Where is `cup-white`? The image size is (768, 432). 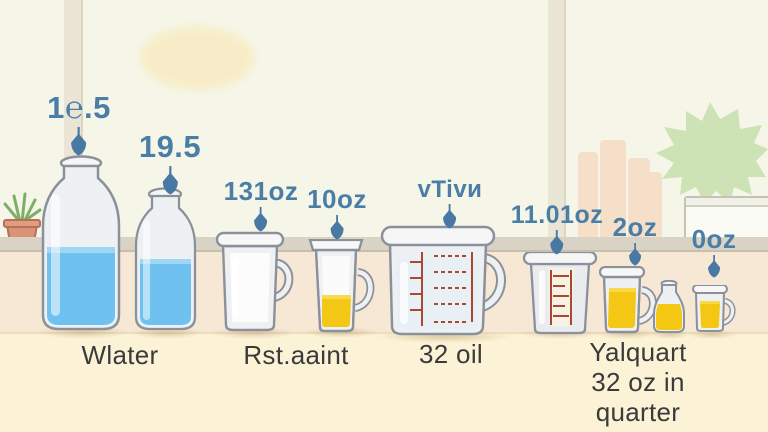 cup-white is located at coordinates (254, 281).